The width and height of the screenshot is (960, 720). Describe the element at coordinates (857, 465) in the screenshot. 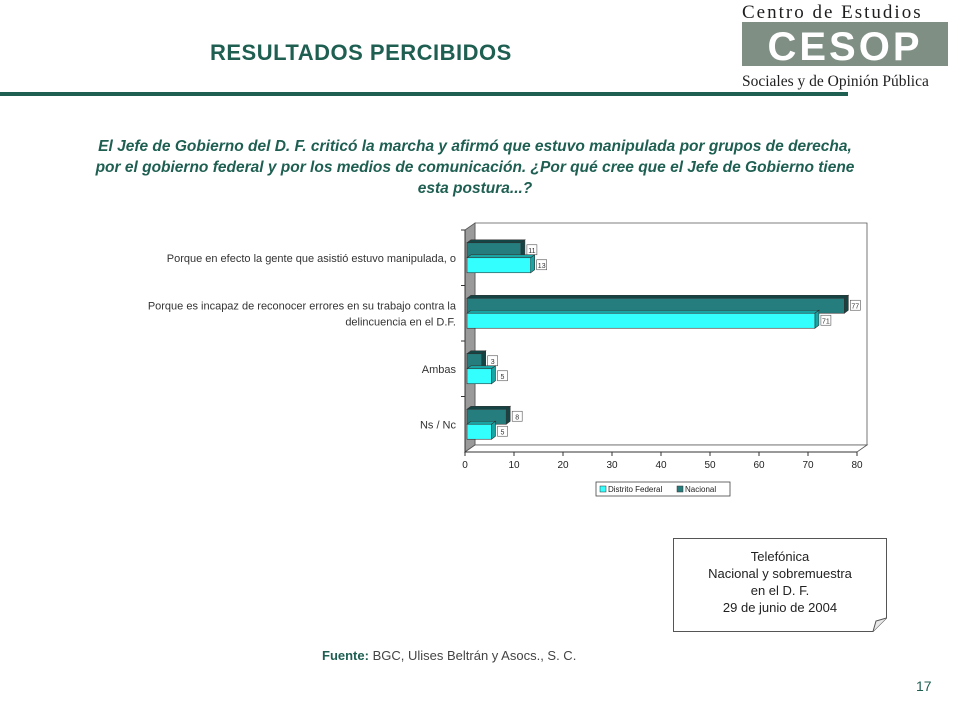

I see `x-tick-label: 80` at that location.